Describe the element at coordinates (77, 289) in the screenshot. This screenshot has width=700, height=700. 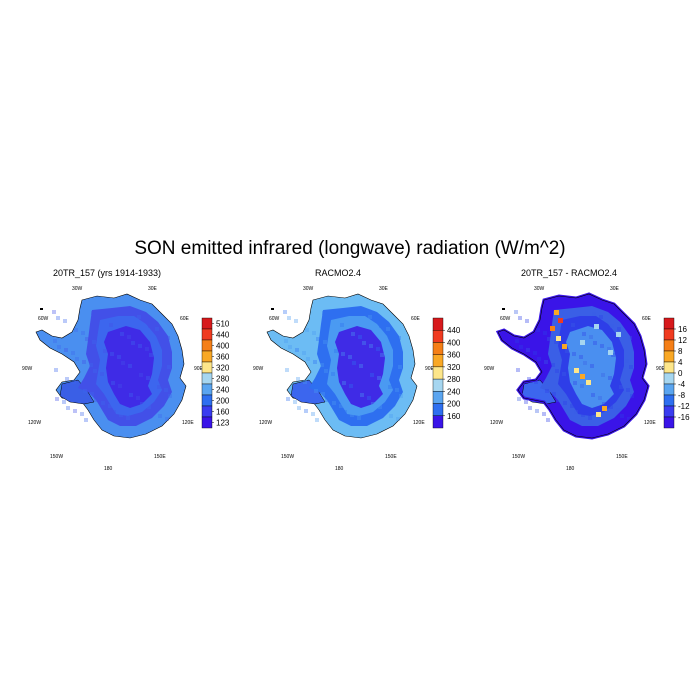
I see `longitude-label: 30W` at that location.